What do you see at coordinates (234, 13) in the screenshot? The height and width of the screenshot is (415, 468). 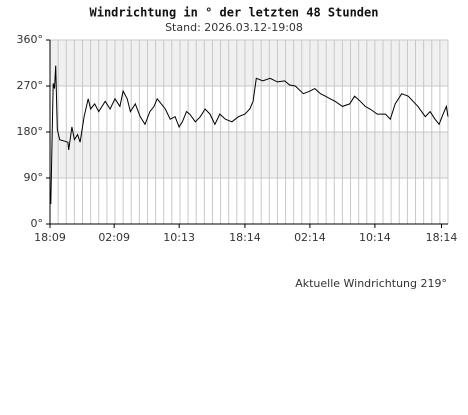 I see `chart-title: Windrichtung in ° der letzten 48 Stunden` at bounding box center [234, 13].